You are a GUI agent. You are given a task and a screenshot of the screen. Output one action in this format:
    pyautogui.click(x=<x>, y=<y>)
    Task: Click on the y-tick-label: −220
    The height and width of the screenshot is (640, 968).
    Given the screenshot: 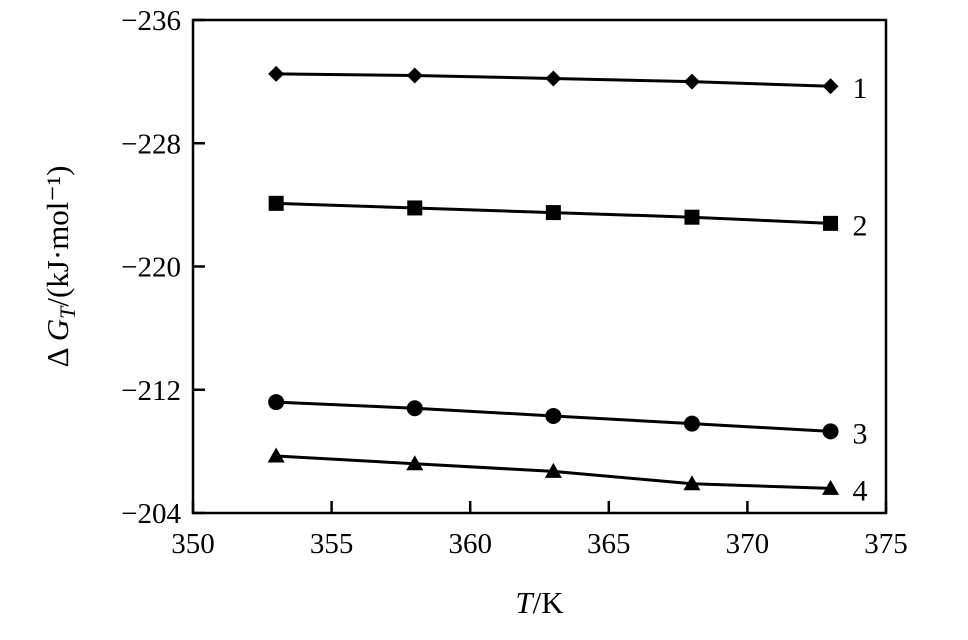 What is the action you would take?
    pyautogui.click(x=151, y=268)
    